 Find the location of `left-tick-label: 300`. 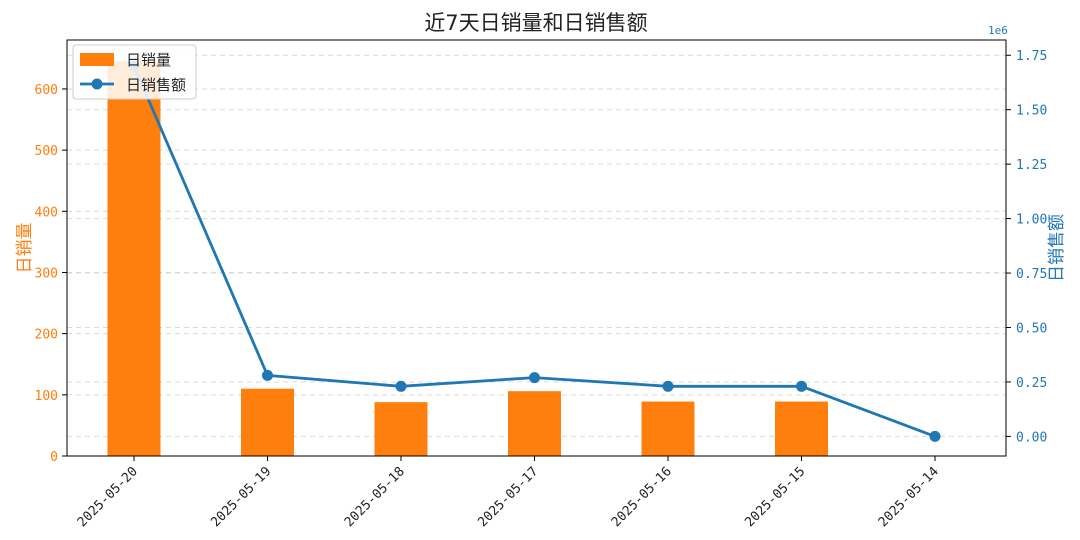

left-tick-label: 300 is located at coordinates (46, 273).